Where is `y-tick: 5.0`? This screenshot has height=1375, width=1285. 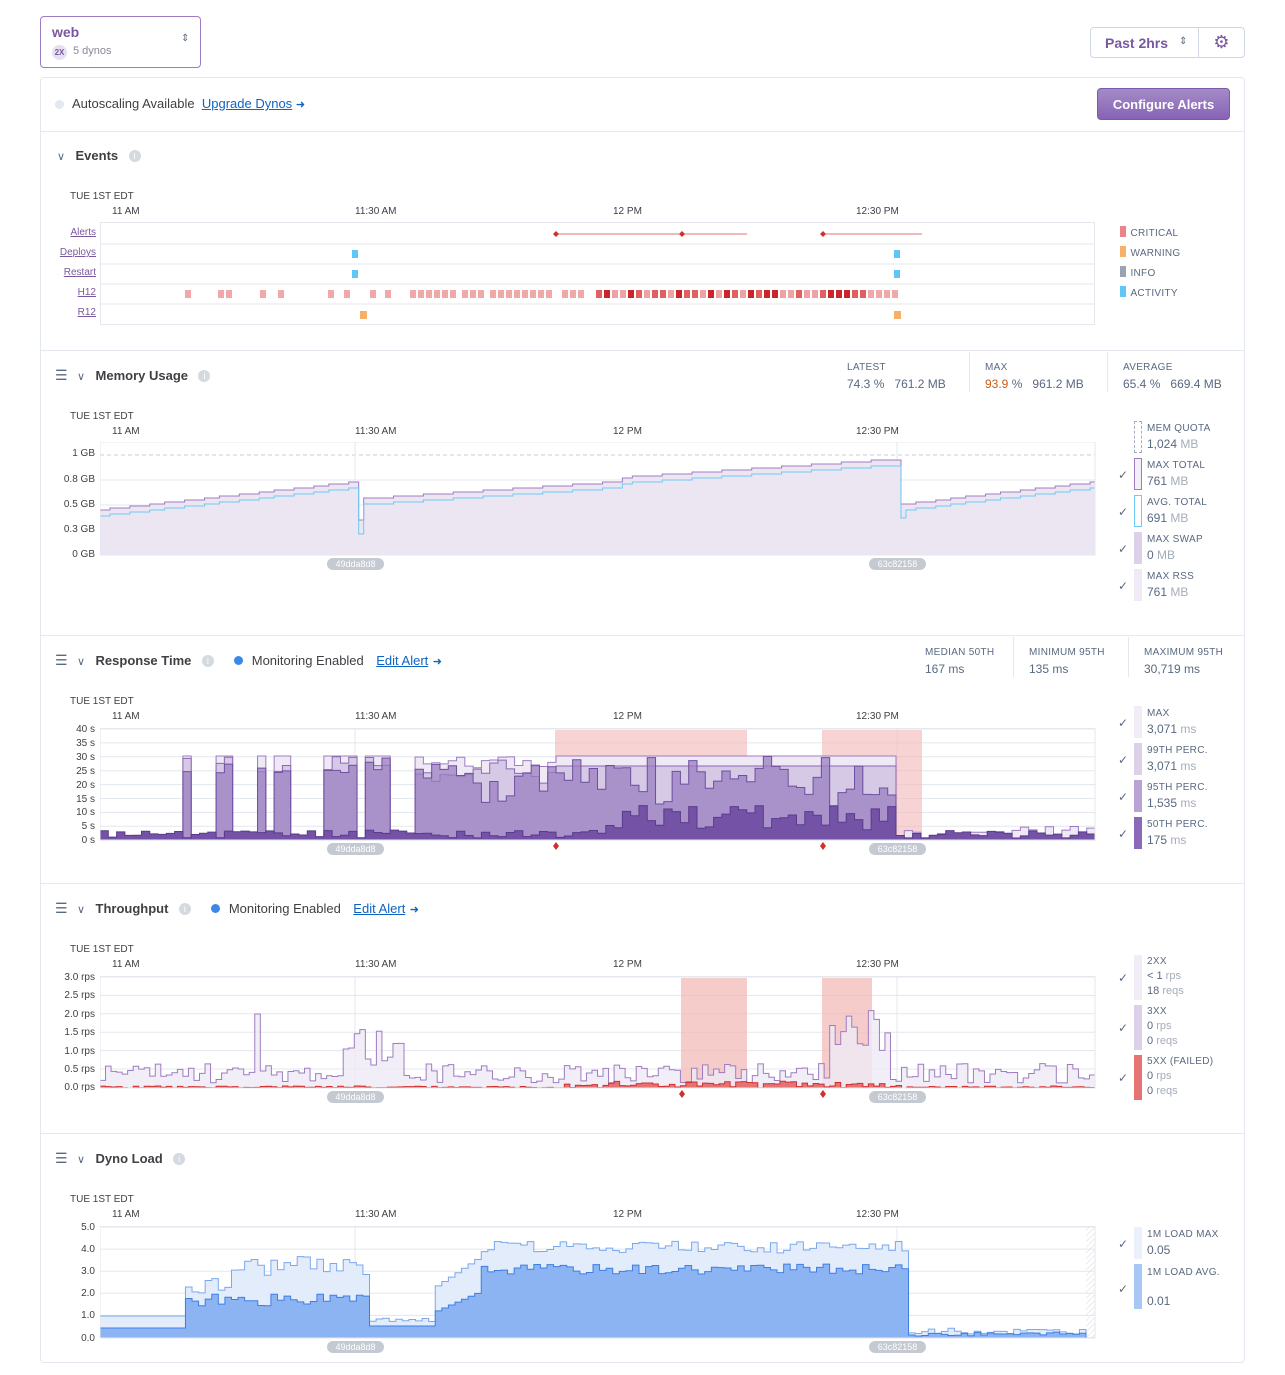 y-tick: 5.0 is located at coordinates (88, 1227).